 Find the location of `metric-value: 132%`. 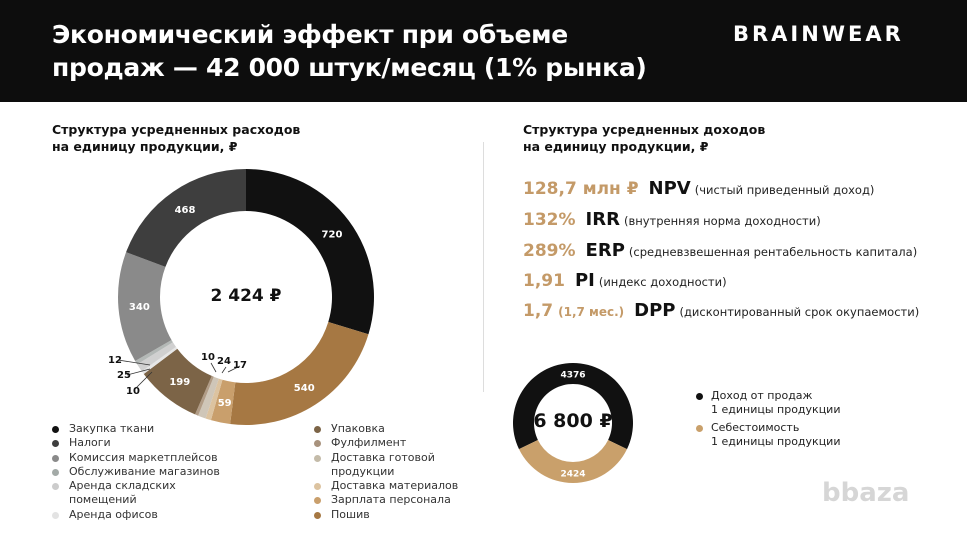

metric-value: 132% is located at coordinates (549, 220).